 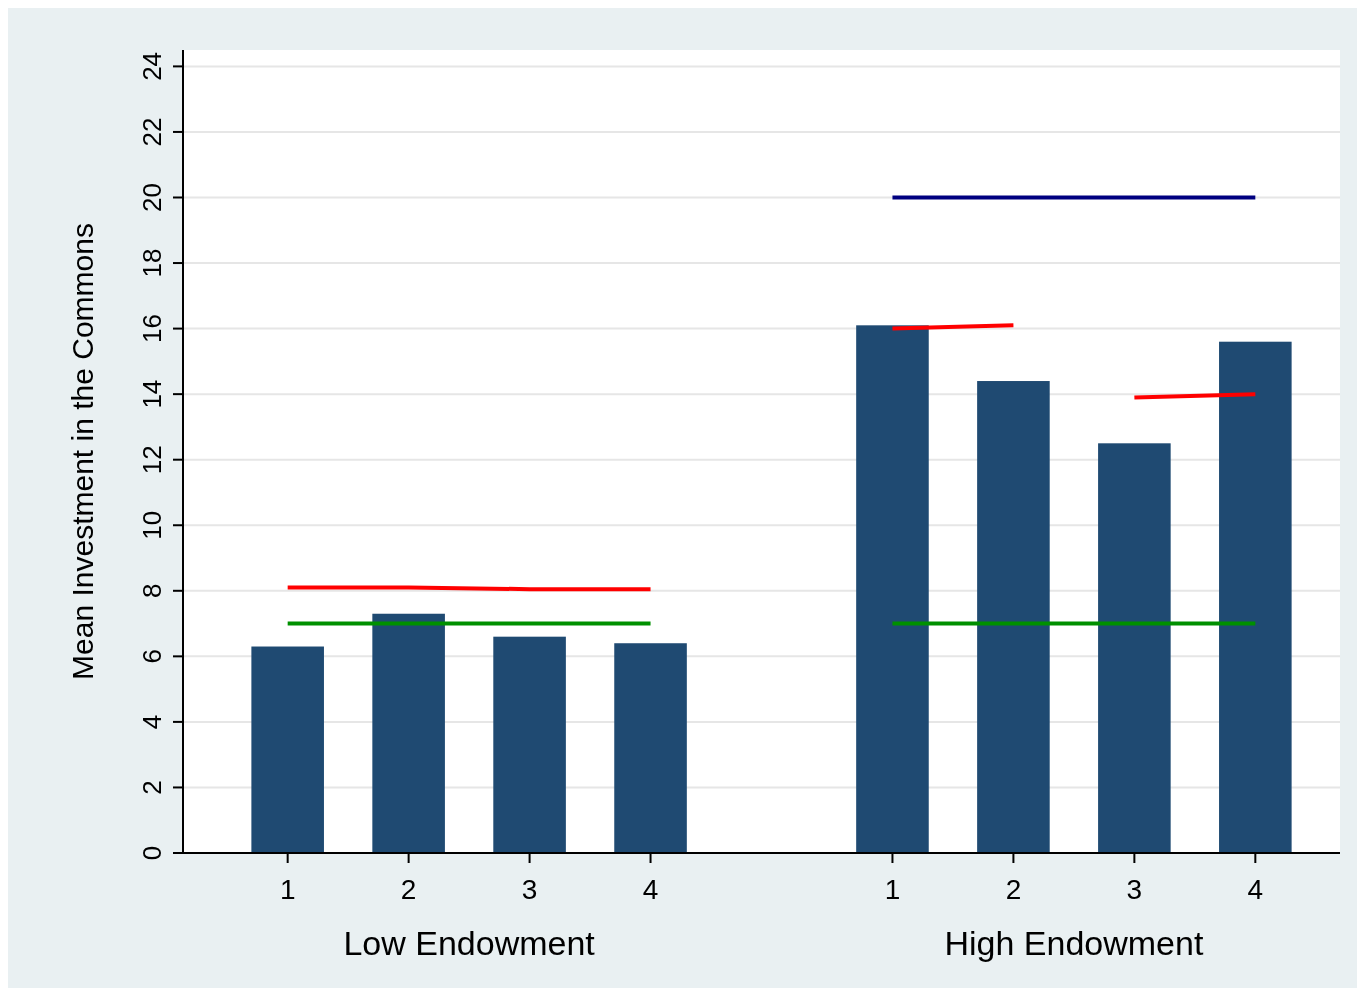 I want to click on y-tick-label: 8, so click(x=152, y=591).